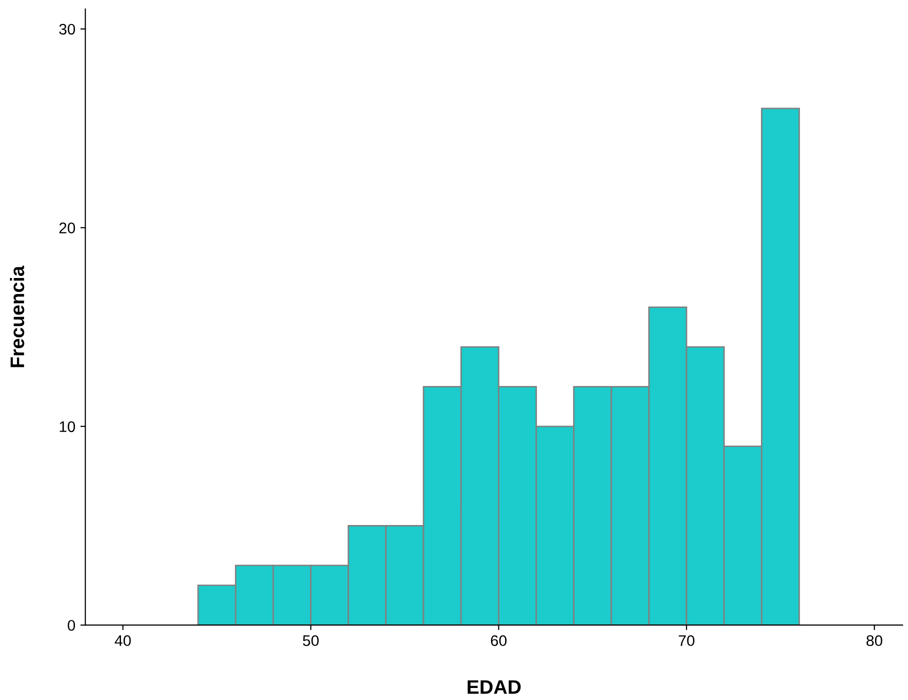 The height and width of the screenshot is (700, 908). What do you see at coordinates (310, 640) in the screenshot?
I see `x-tick-label: 50` at bounding box center [310, 640].